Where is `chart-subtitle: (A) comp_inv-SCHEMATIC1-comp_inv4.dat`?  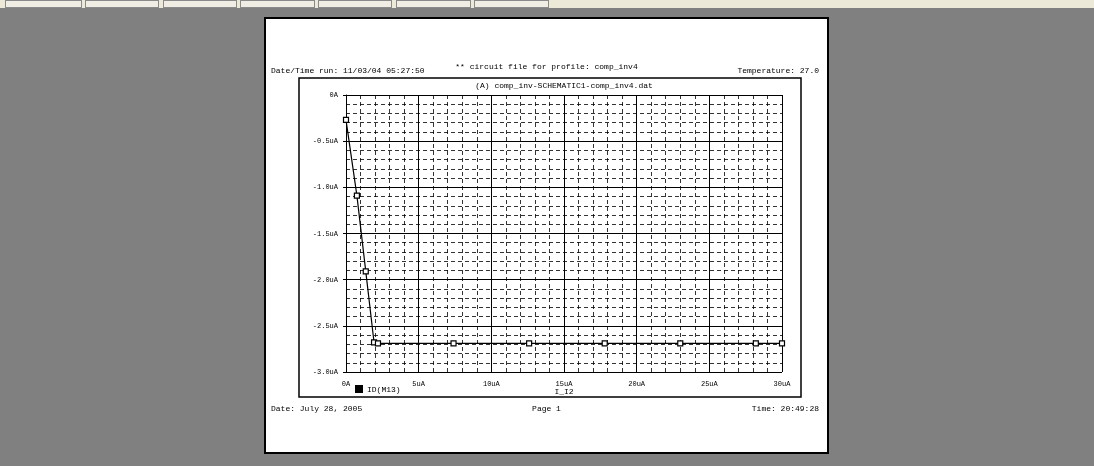 chart-subtitle: (A) comp_inv-SCHEMATIC1-comp_inv4.dat is located at coordinates (564, 85).